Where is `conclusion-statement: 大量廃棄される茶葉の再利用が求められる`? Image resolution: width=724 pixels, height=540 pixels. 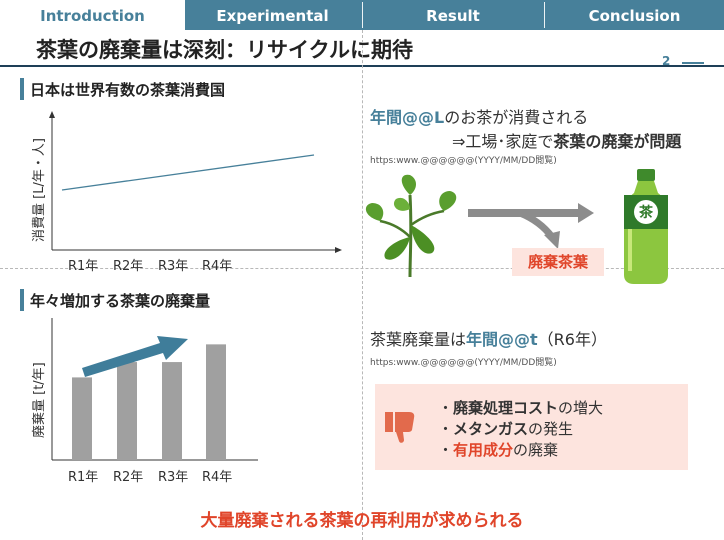
conclusion-statement: 大量廃棄される茶葉の再利用が求められる is located at coordinates (362, 521).